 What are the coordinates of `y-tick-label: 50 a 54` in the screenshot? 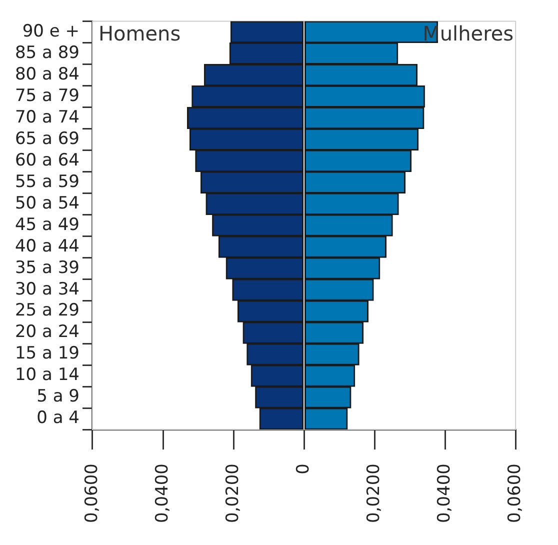 It's located at (47, 203).